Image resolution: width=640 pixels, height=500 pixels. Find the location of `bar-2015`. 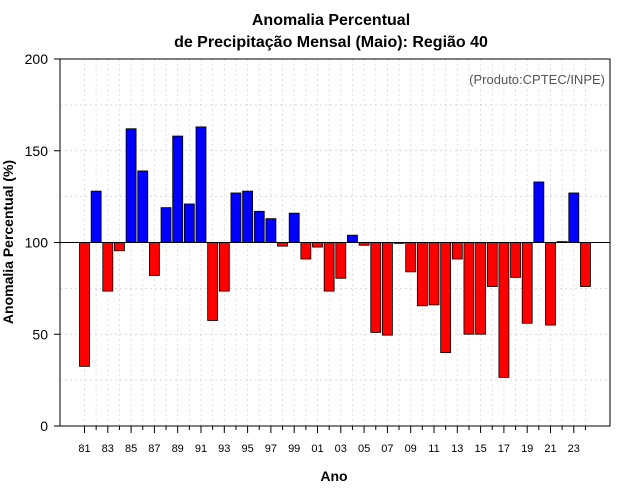

bar-2015 is located at coordinates (481, 288).